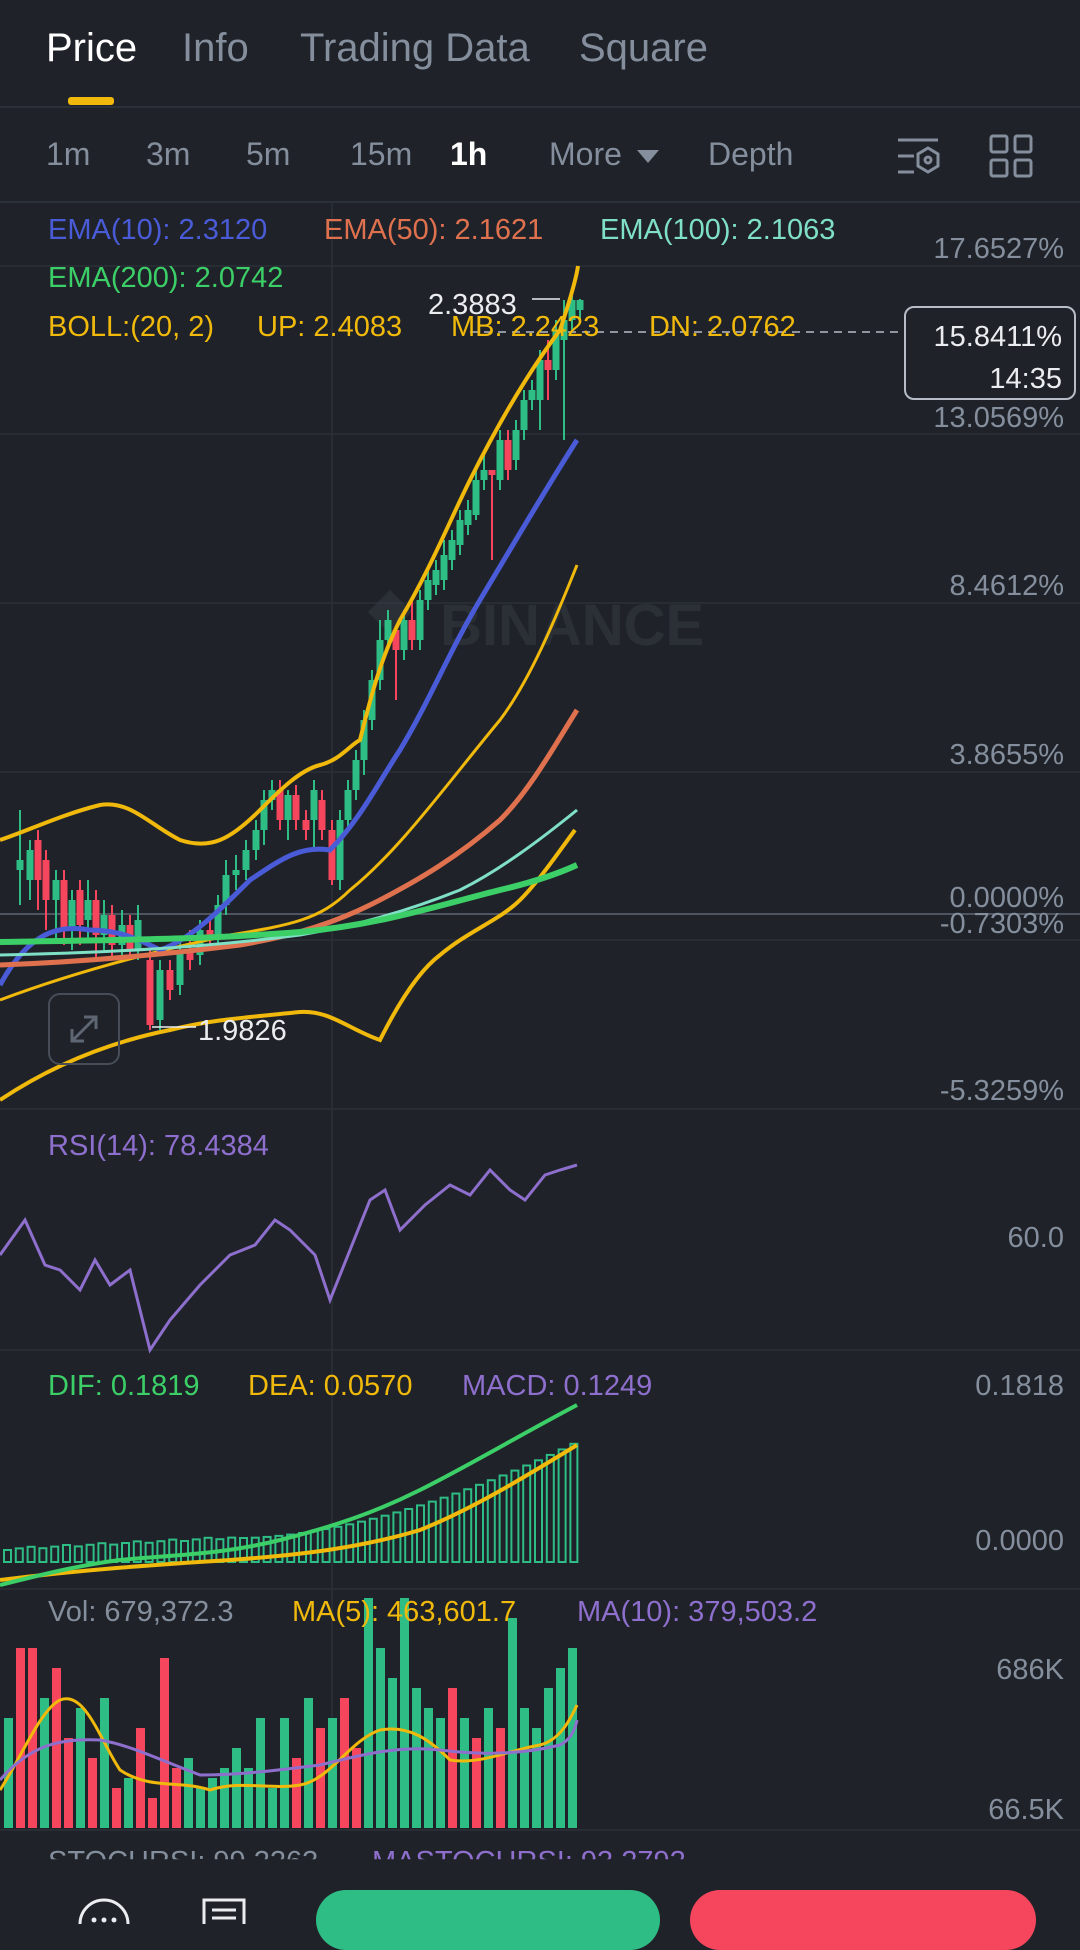  Describe the element at coordinates (183, 1852) in the screenshot. I see `stochrsi-label: STOCHRSI: 99.2263` at that location.